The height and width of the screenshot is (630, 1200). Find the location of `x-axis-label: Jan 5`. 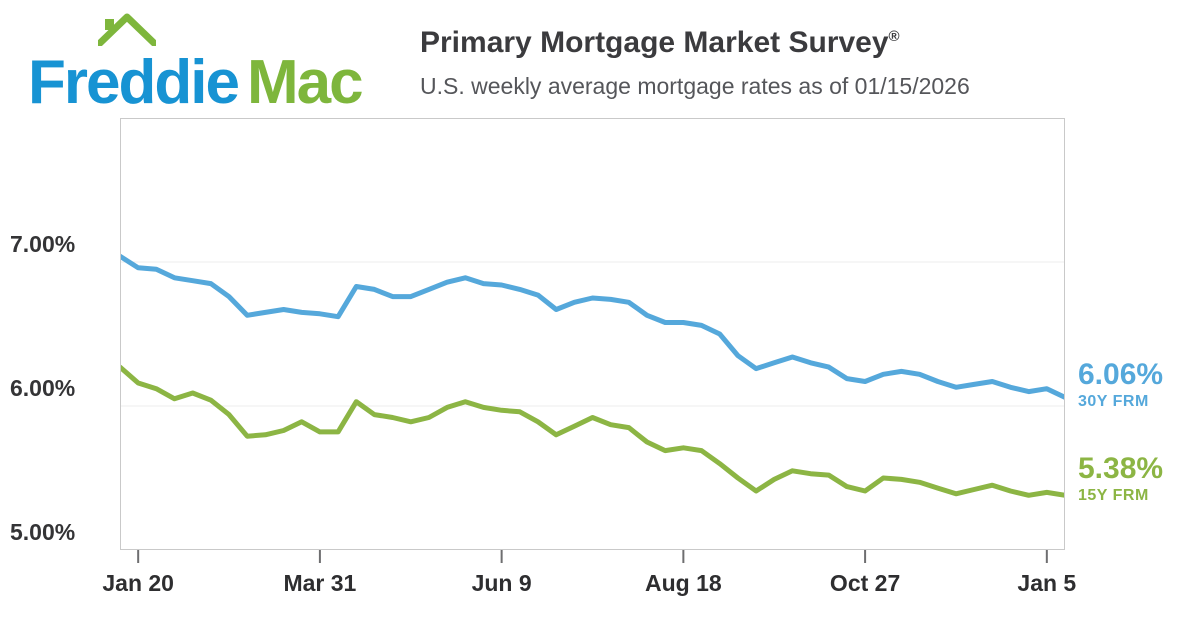

x-axis-label: Jan 5 is located at coordinates (1047, 583).